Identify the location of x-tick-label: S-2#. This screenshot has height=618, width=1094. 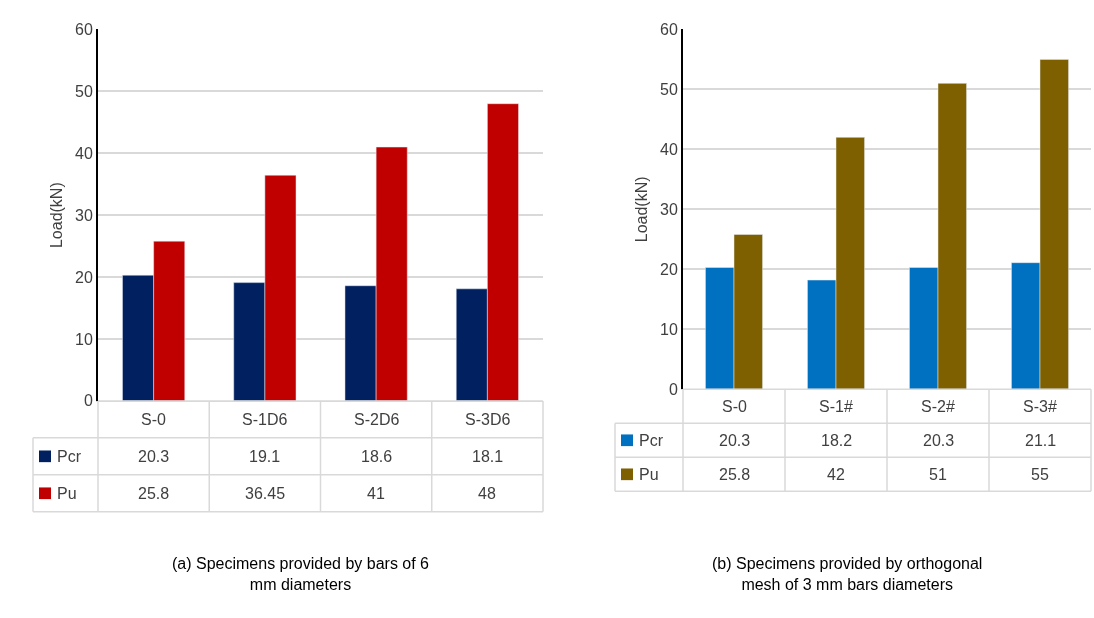
(938, 406).